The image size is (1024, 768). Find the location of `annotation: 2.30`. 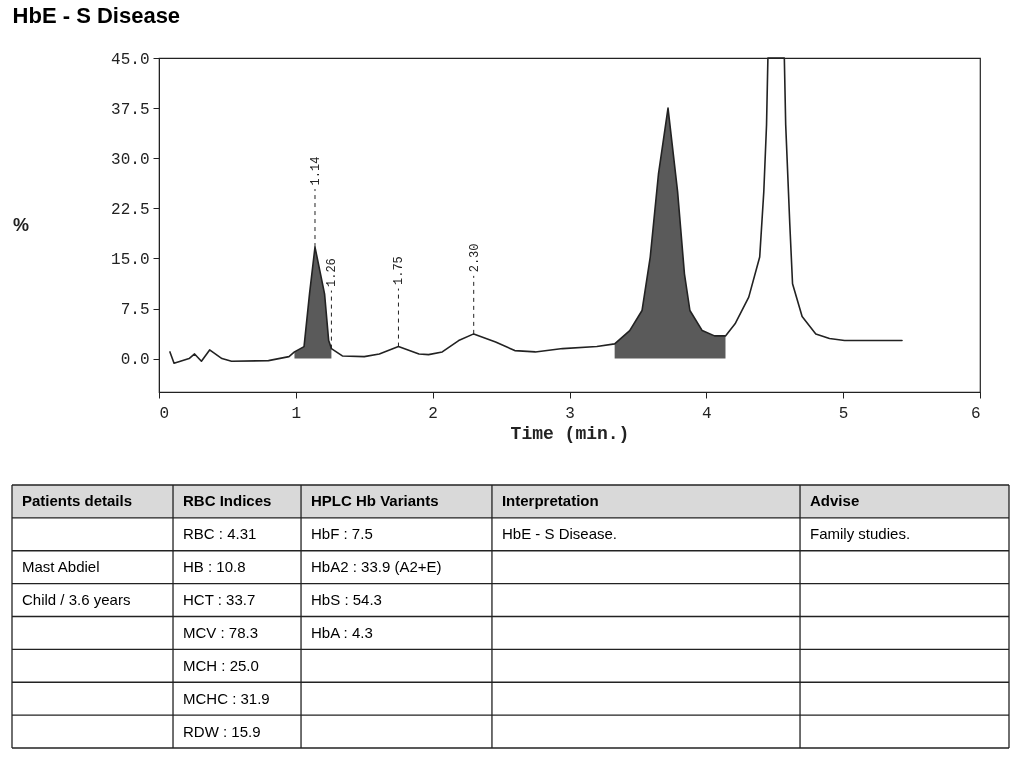

annotation: 2.30 is located at coordinates (474, 258).